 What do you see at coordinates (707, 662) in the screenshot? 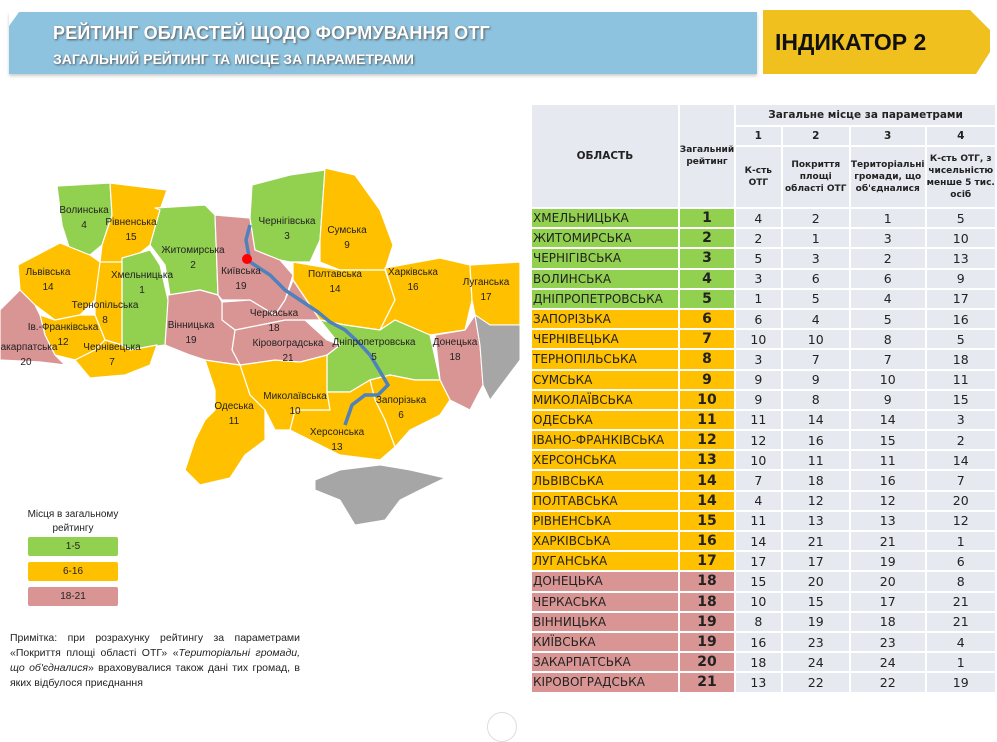
I see `rating-cell: 20` at bounding box center [707, 662].